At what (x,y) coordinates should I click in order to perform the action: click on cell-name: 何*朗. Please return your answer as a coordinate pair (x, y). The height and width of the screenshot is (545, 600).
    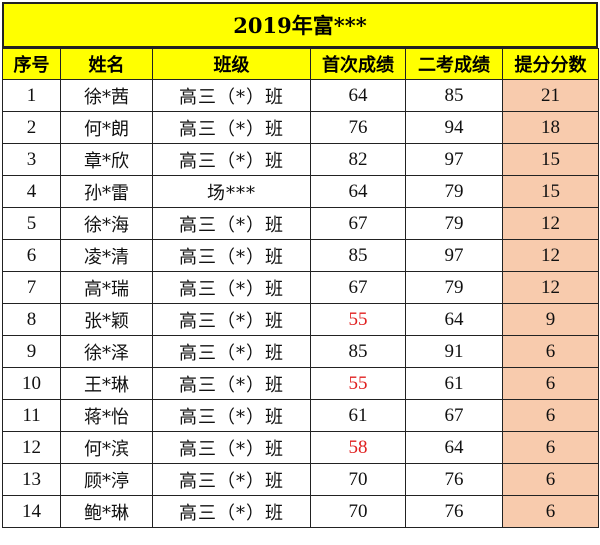
    Looking at the image, I should click on (106, 127).